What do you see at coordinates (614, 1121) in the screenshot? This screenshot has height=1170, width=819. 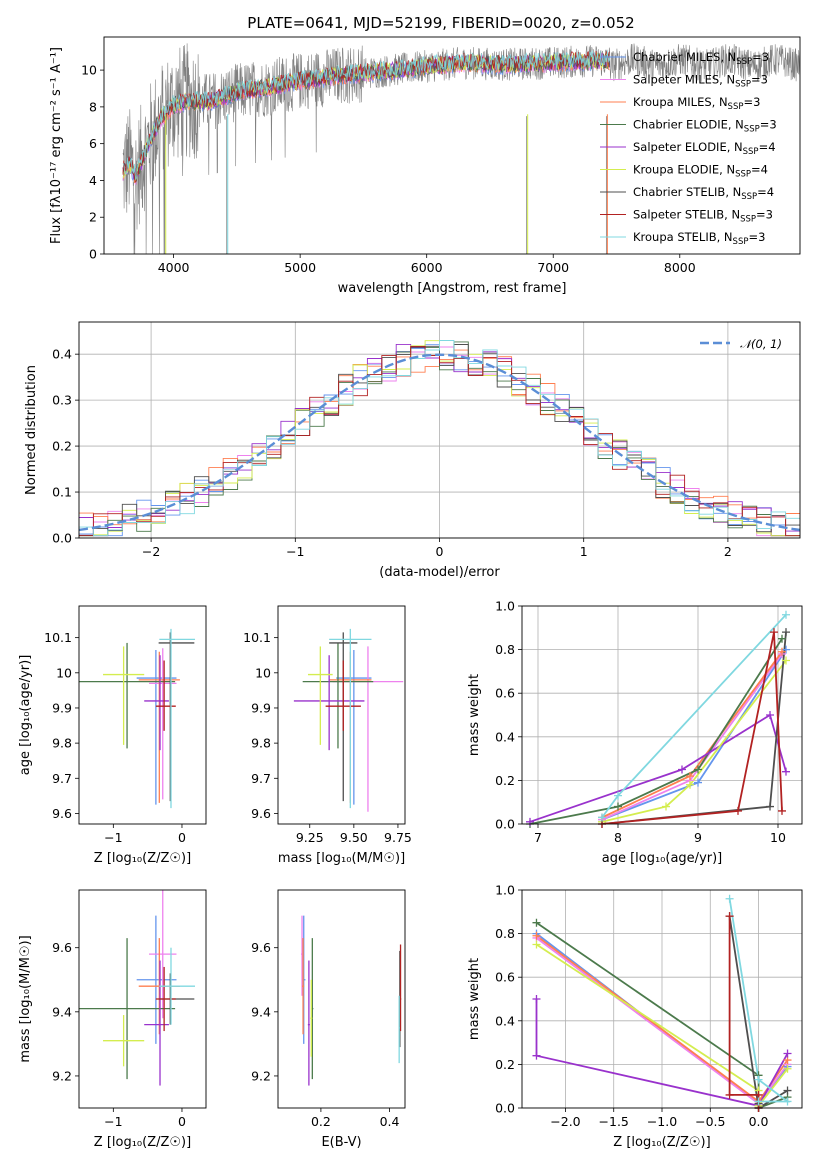 I see `x-tick-label: −1.5` at bounding box center [614, 1121].